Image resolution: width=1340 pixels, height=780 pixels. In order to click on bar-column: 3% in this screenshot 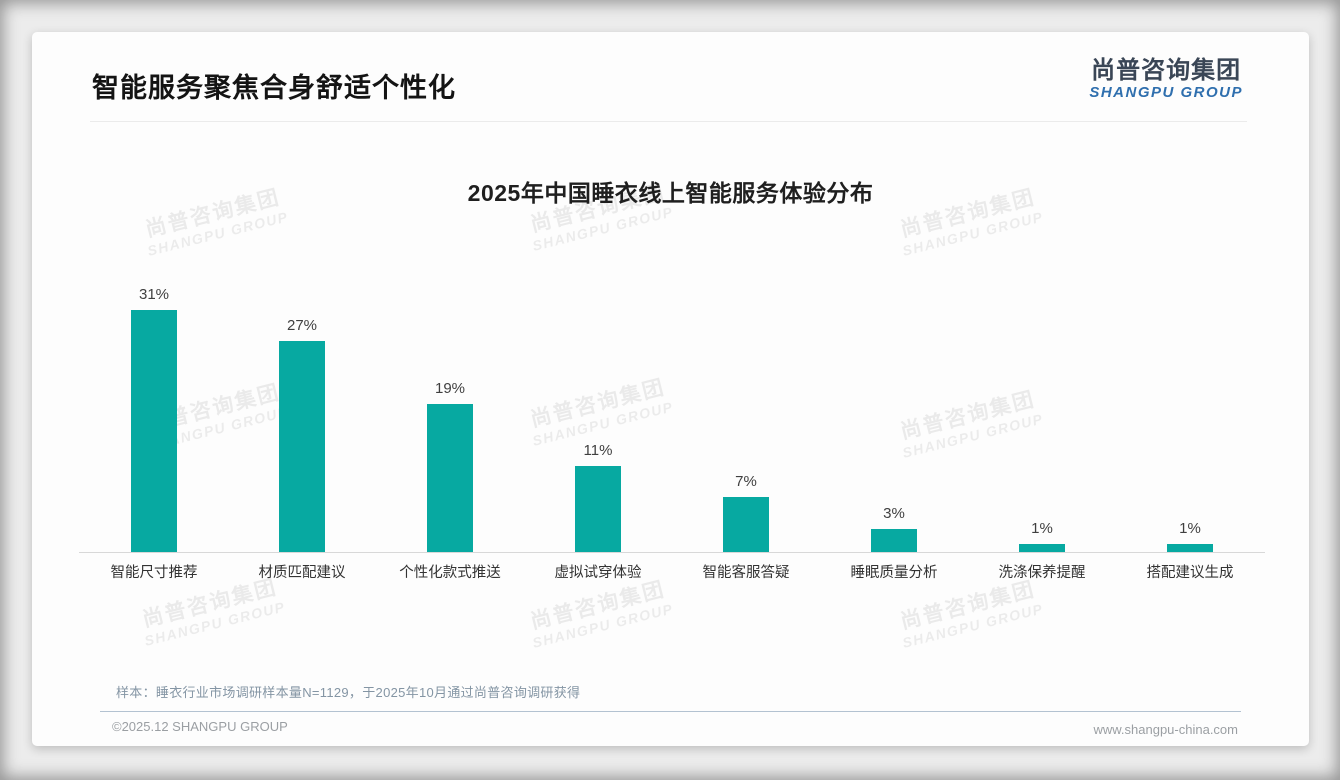, I will do `click(894, 407)`.